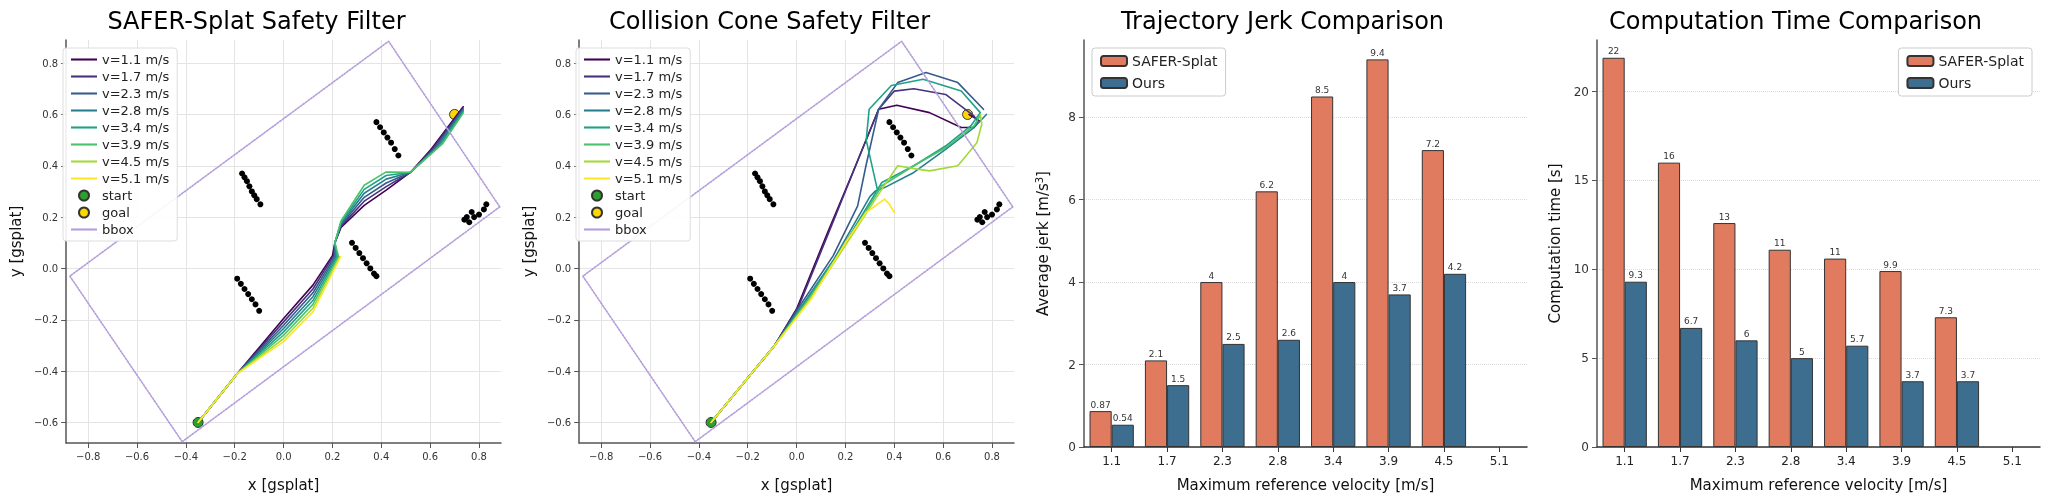 Image resolution: width=2053 pixels, height=499 pixels. What do you see at coordinates (1211, 275) in the screenshot?
I see `data-label: 4` at bounding box center [1211, 275].